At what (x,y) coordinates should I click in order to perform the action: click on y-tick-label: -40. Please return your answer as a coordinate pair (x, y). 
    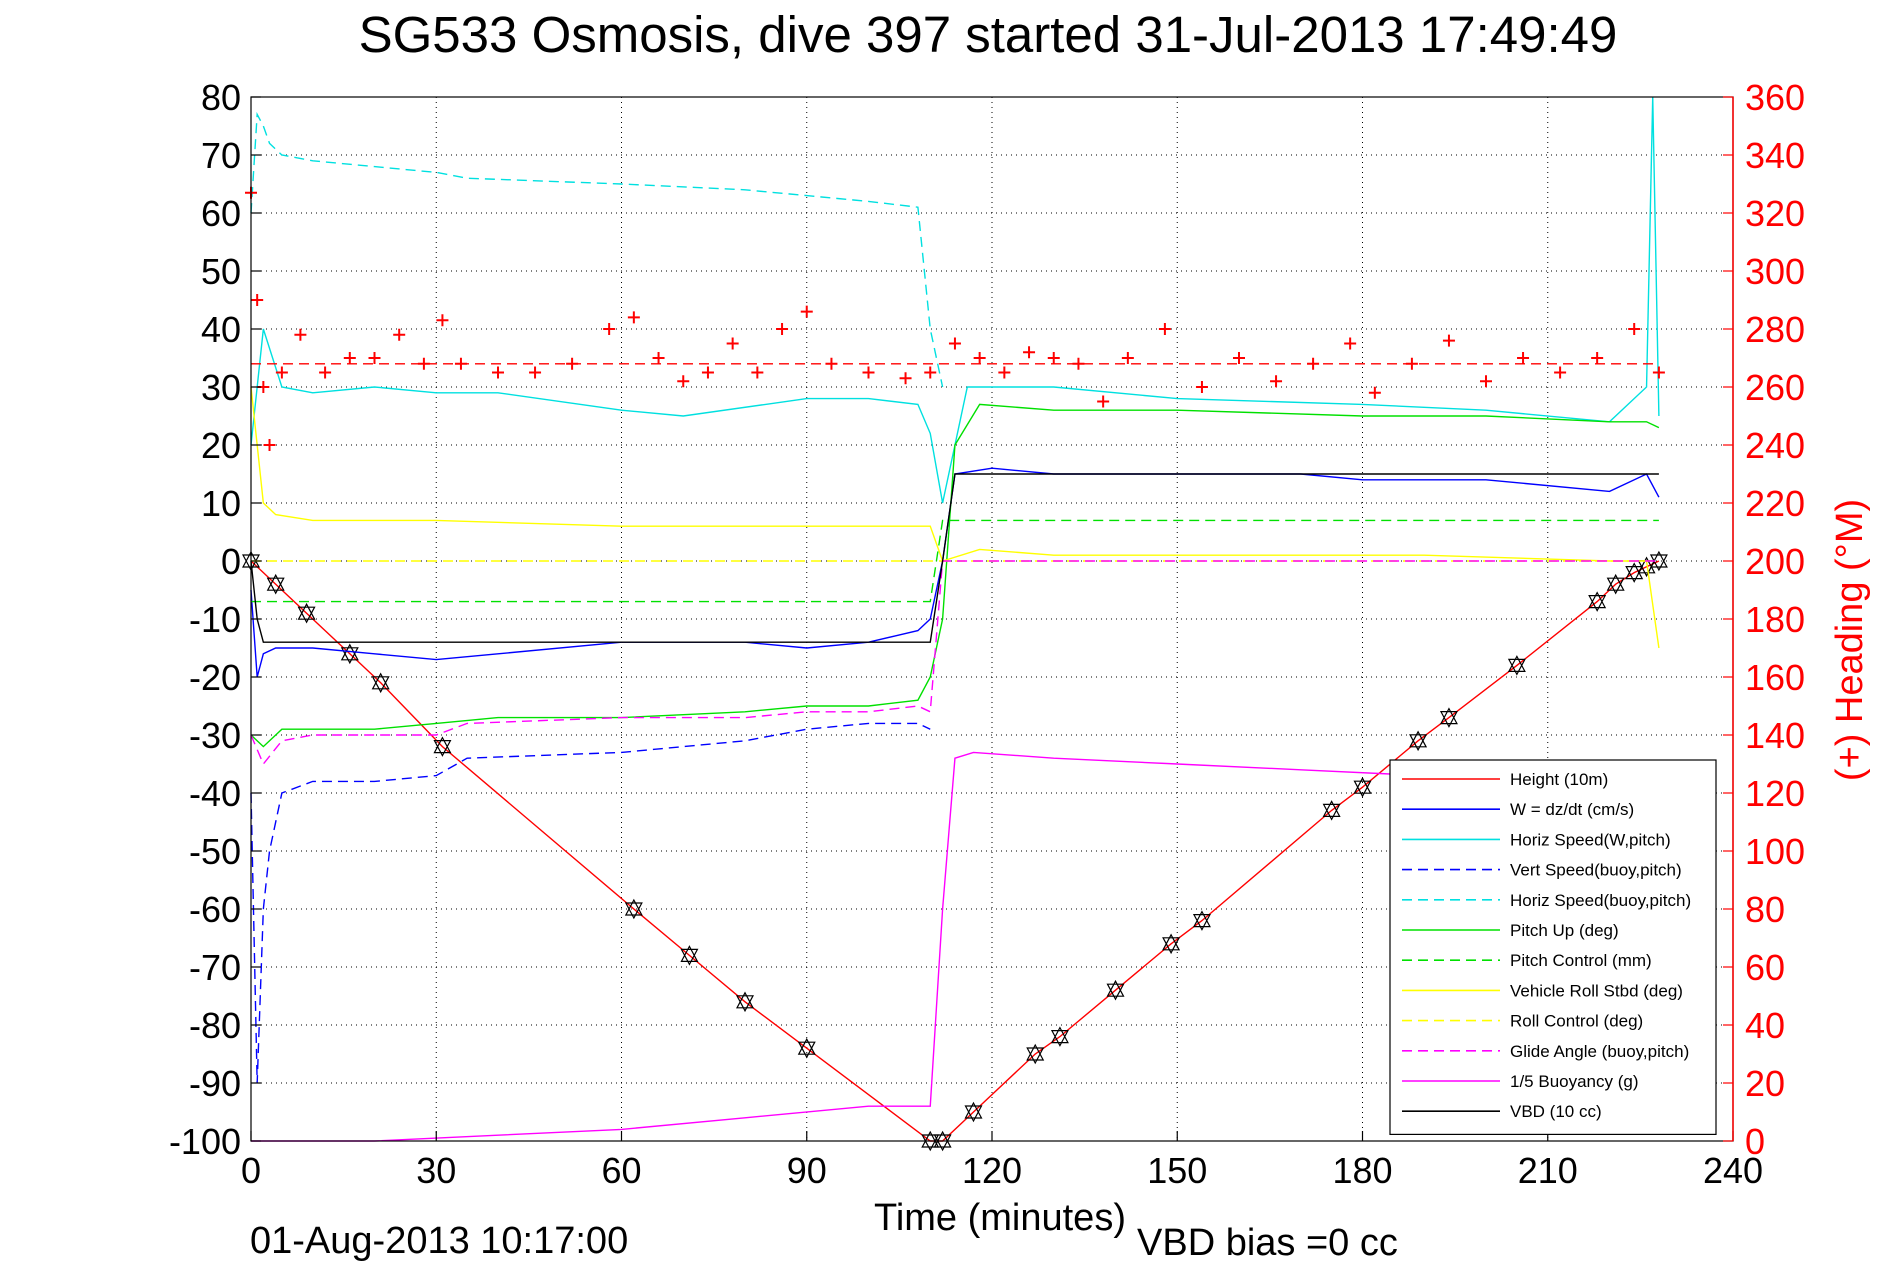
    Looking at the image, I should click on (215, 793).